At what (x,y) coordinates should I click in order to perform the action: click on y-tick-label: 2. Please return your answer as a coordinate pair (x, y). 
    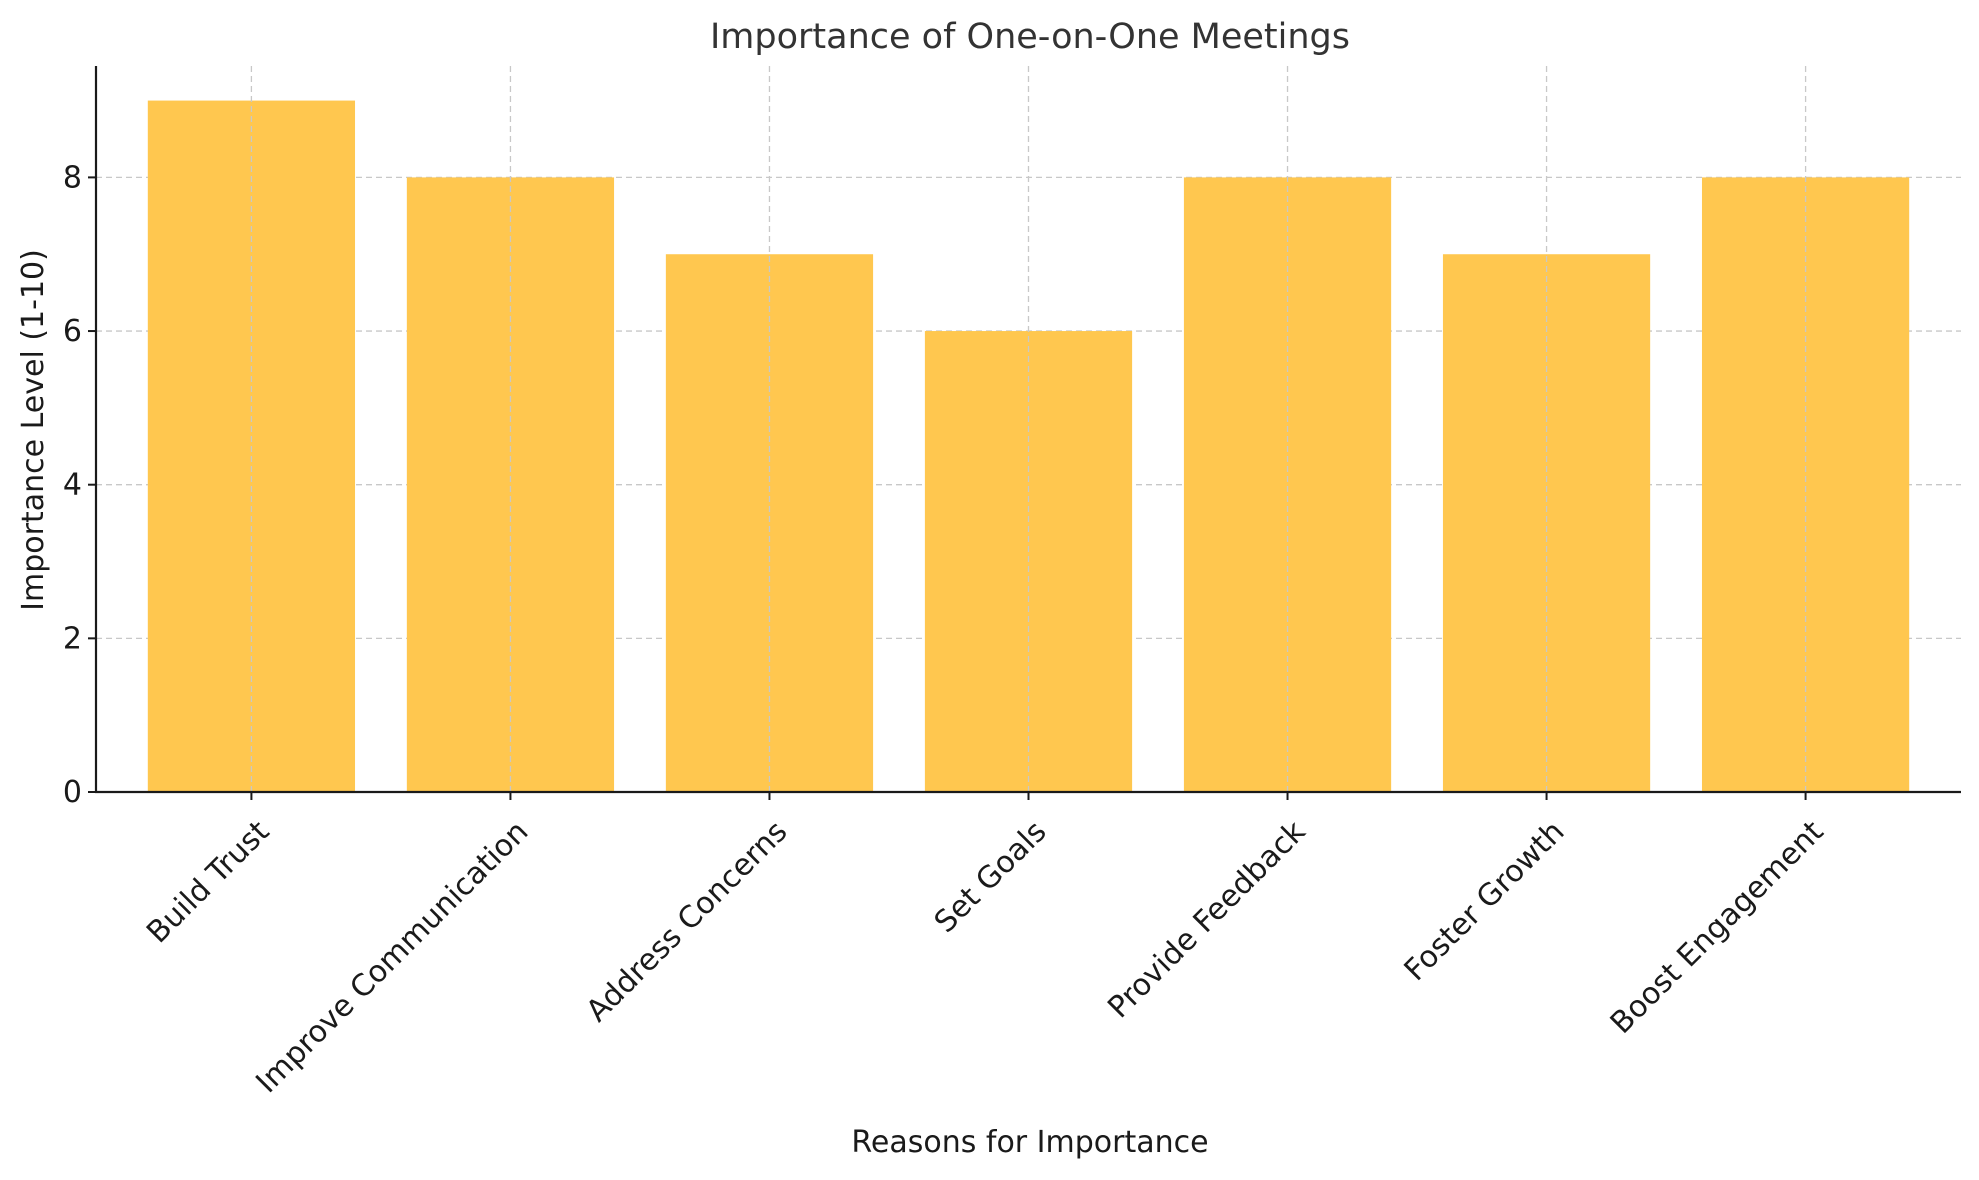
    Looking at the image, I should click on (72, 638).